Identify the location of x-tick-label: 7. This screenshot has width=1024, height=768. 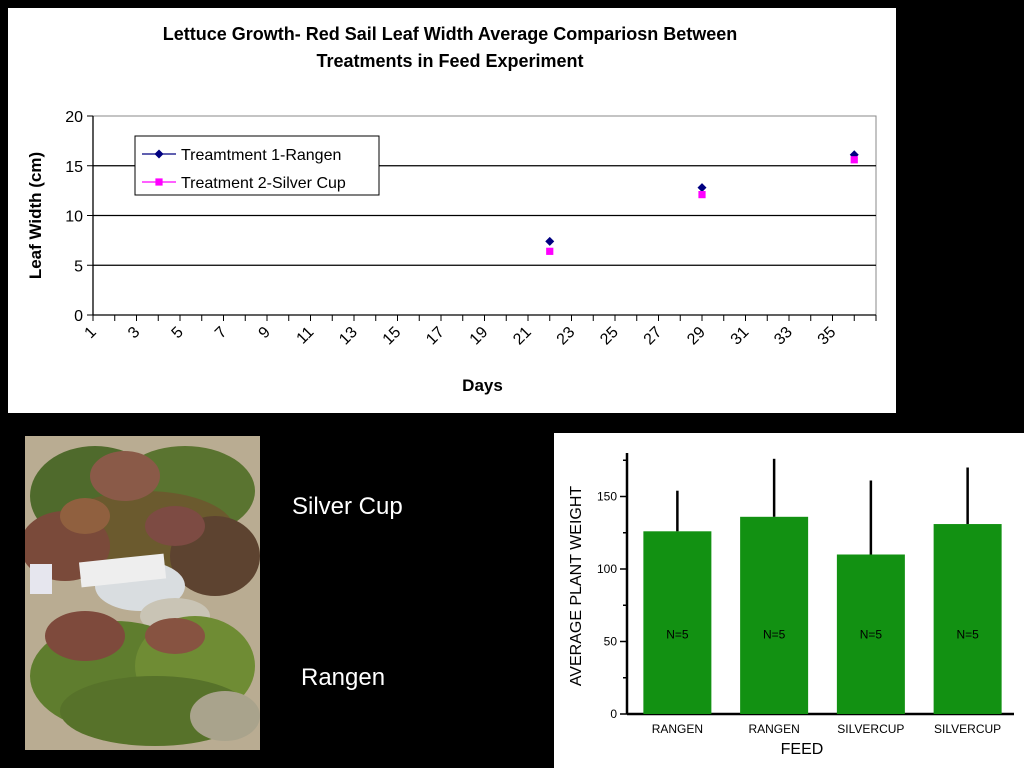
(221, 333).